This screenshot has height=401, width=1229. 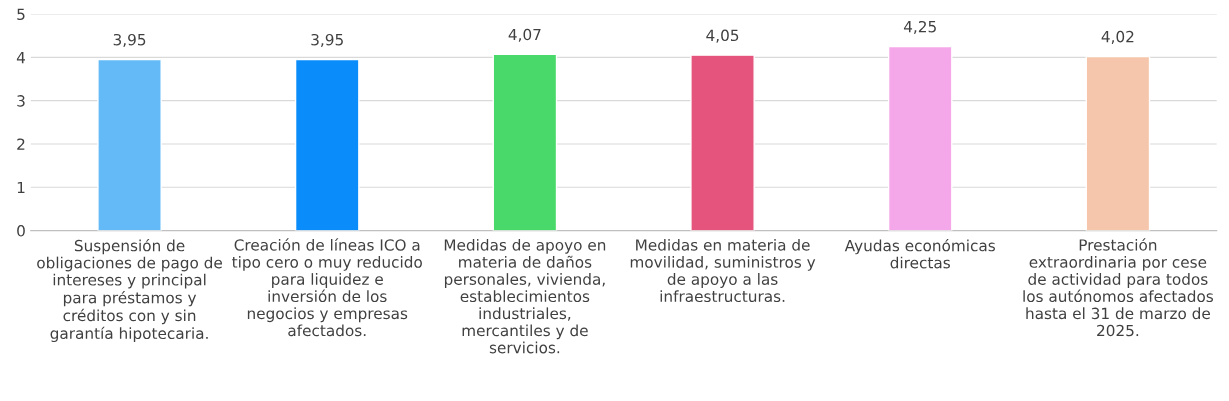 I want to click on x-tick-label: Prestación extraordinaria por cese de actividad para todos los autónomos afectados hasta el 31 de marzo de 2025., so click(x=1118, y=287).